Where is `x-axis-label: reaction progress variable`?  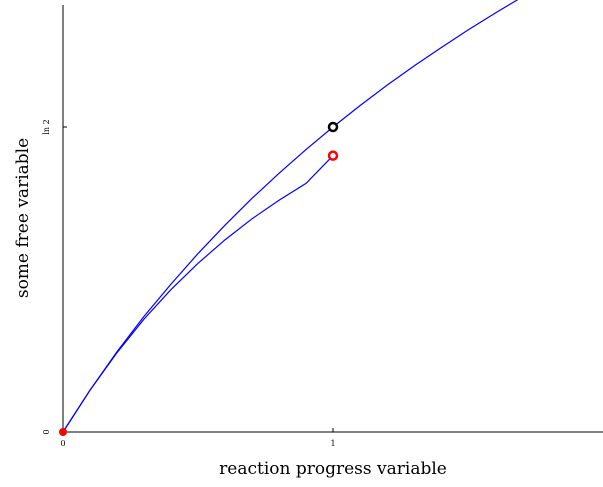
x-axis-label: reaction progress variable is located at coordinates (333, 469).